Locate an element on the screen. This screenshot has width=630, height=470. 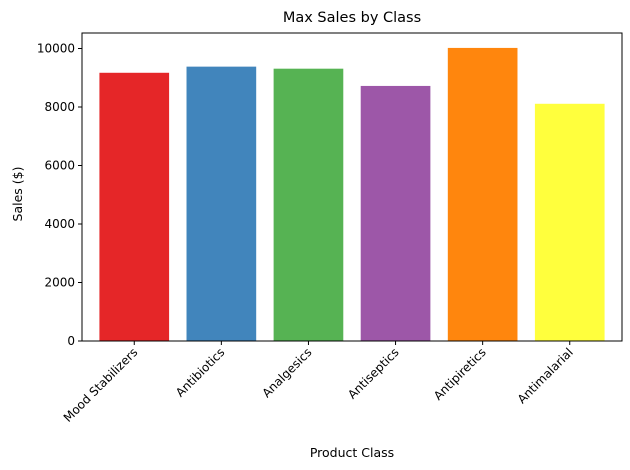
bar-antiseptics is located at coordinates (395, 213).